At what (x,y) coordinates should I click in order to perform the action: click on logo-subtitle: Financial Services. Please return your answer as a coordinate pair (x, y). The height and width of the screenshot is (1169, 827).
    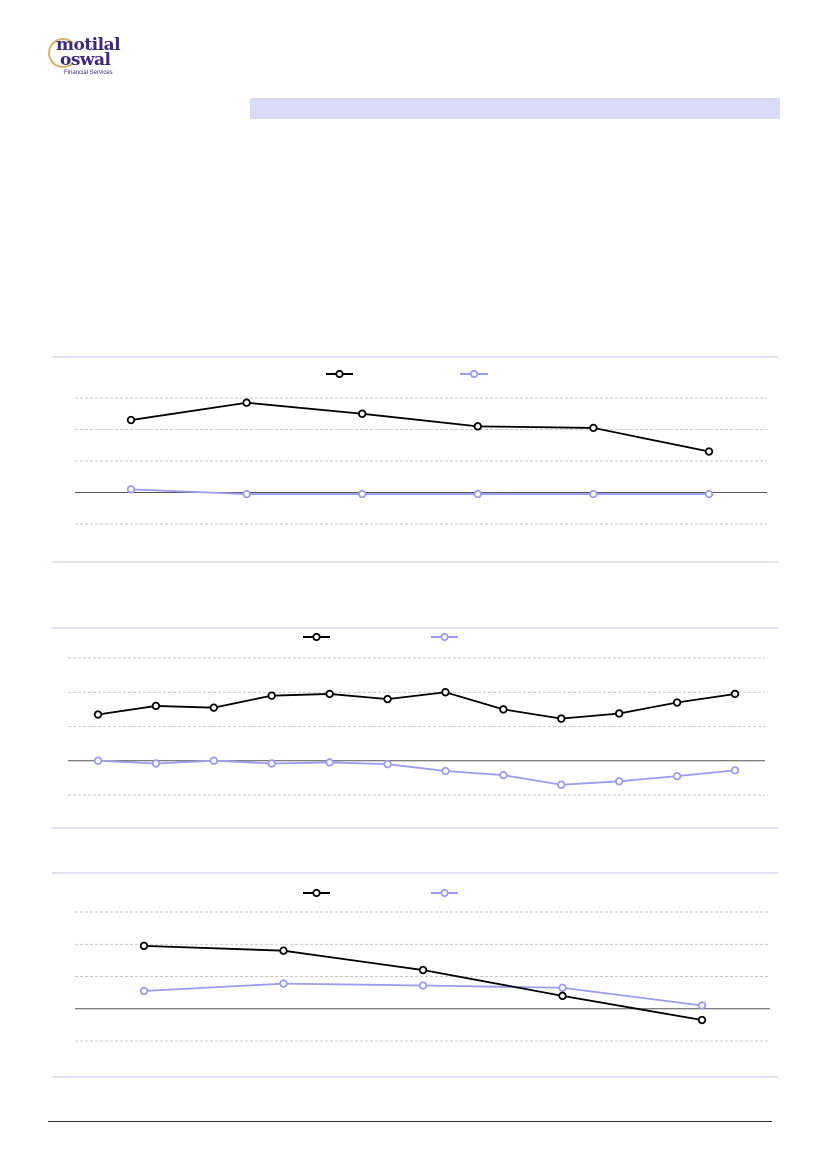
    Looking at the image, I should click on (88, 73).